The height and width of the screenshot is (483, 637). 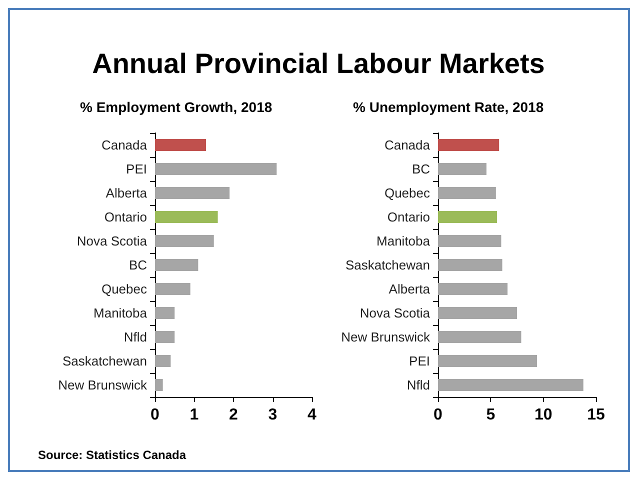 What do you see at coordinates (312, 415) in the screenshot?
I see `x-tick-label: 4` at bounding box center [312, 415].